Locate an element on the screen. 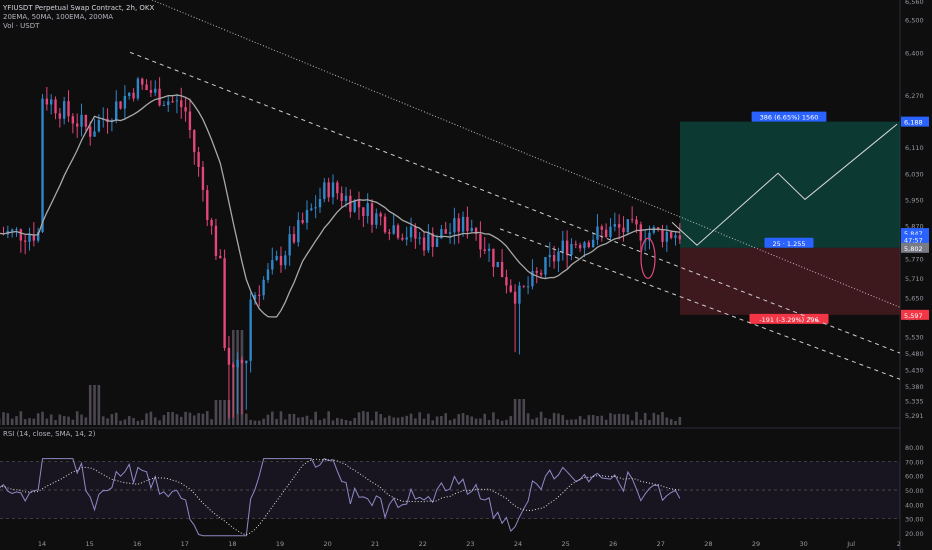  loss-zone is located at coordinates (790, 281).